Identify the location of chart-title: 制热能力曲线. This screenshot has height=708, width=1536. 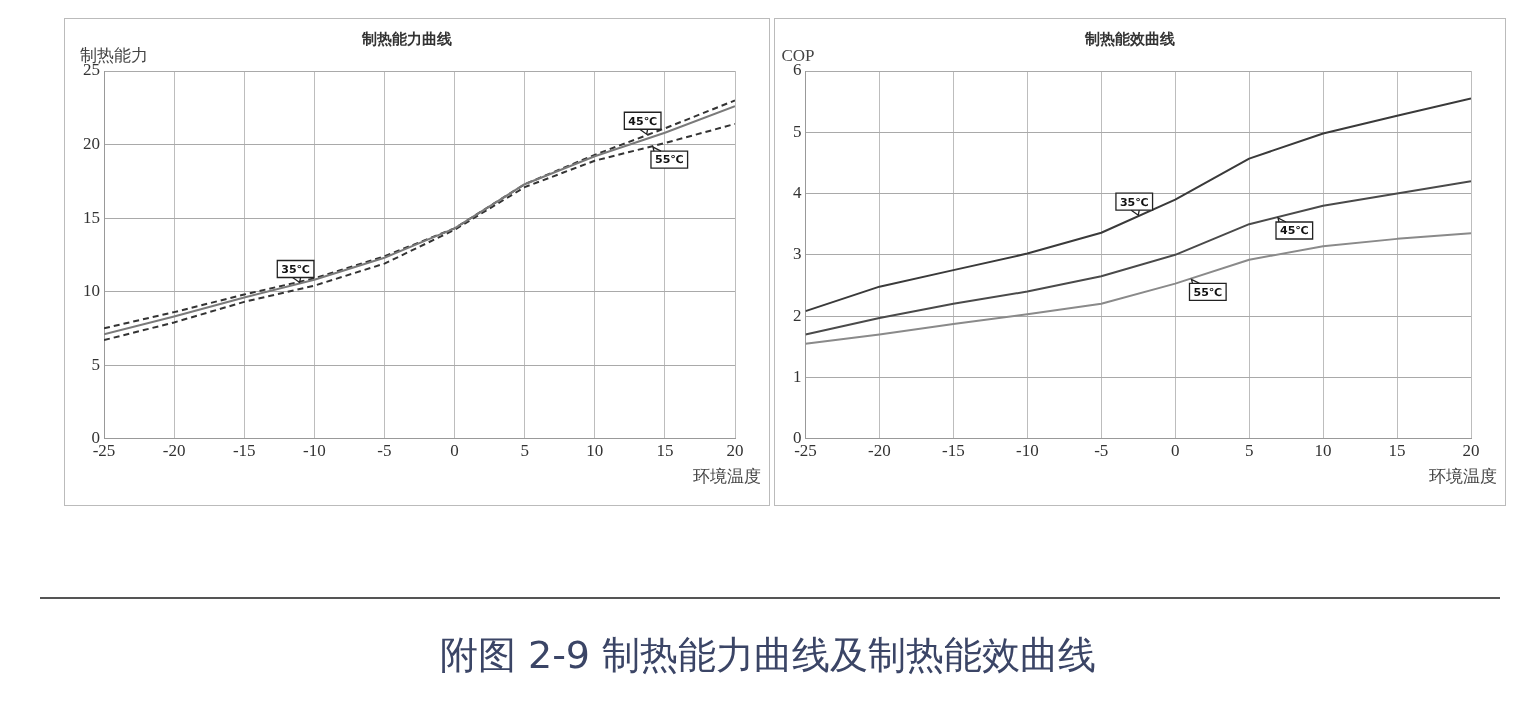
(406, 39).